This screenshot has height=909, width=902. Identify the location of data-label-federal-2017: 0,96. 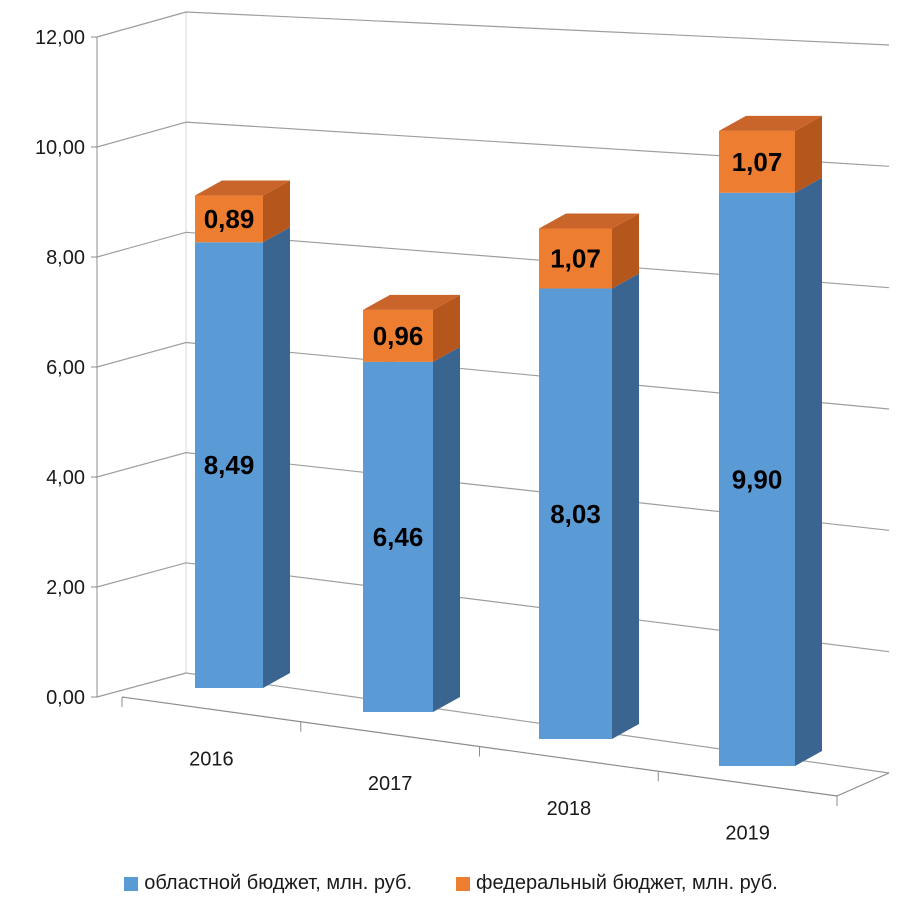
(398, 336).